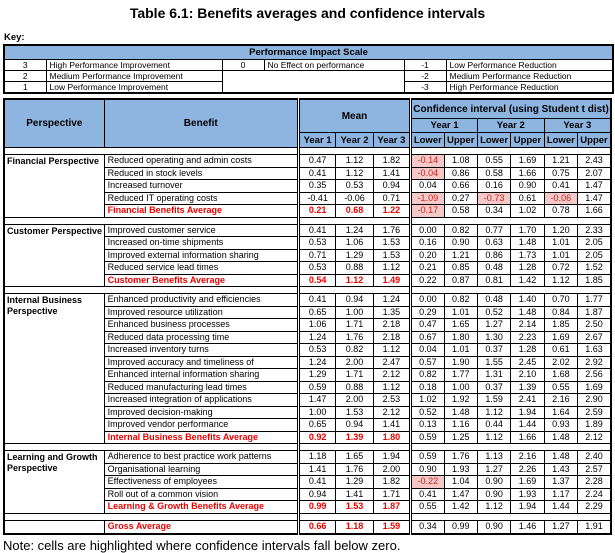 The height and width of the screenshot is (553, 615). What do you see at coordinates (460, 362) in the screenshot?
I see `ci-cell: 1.90` at bounding box center [460, 362].